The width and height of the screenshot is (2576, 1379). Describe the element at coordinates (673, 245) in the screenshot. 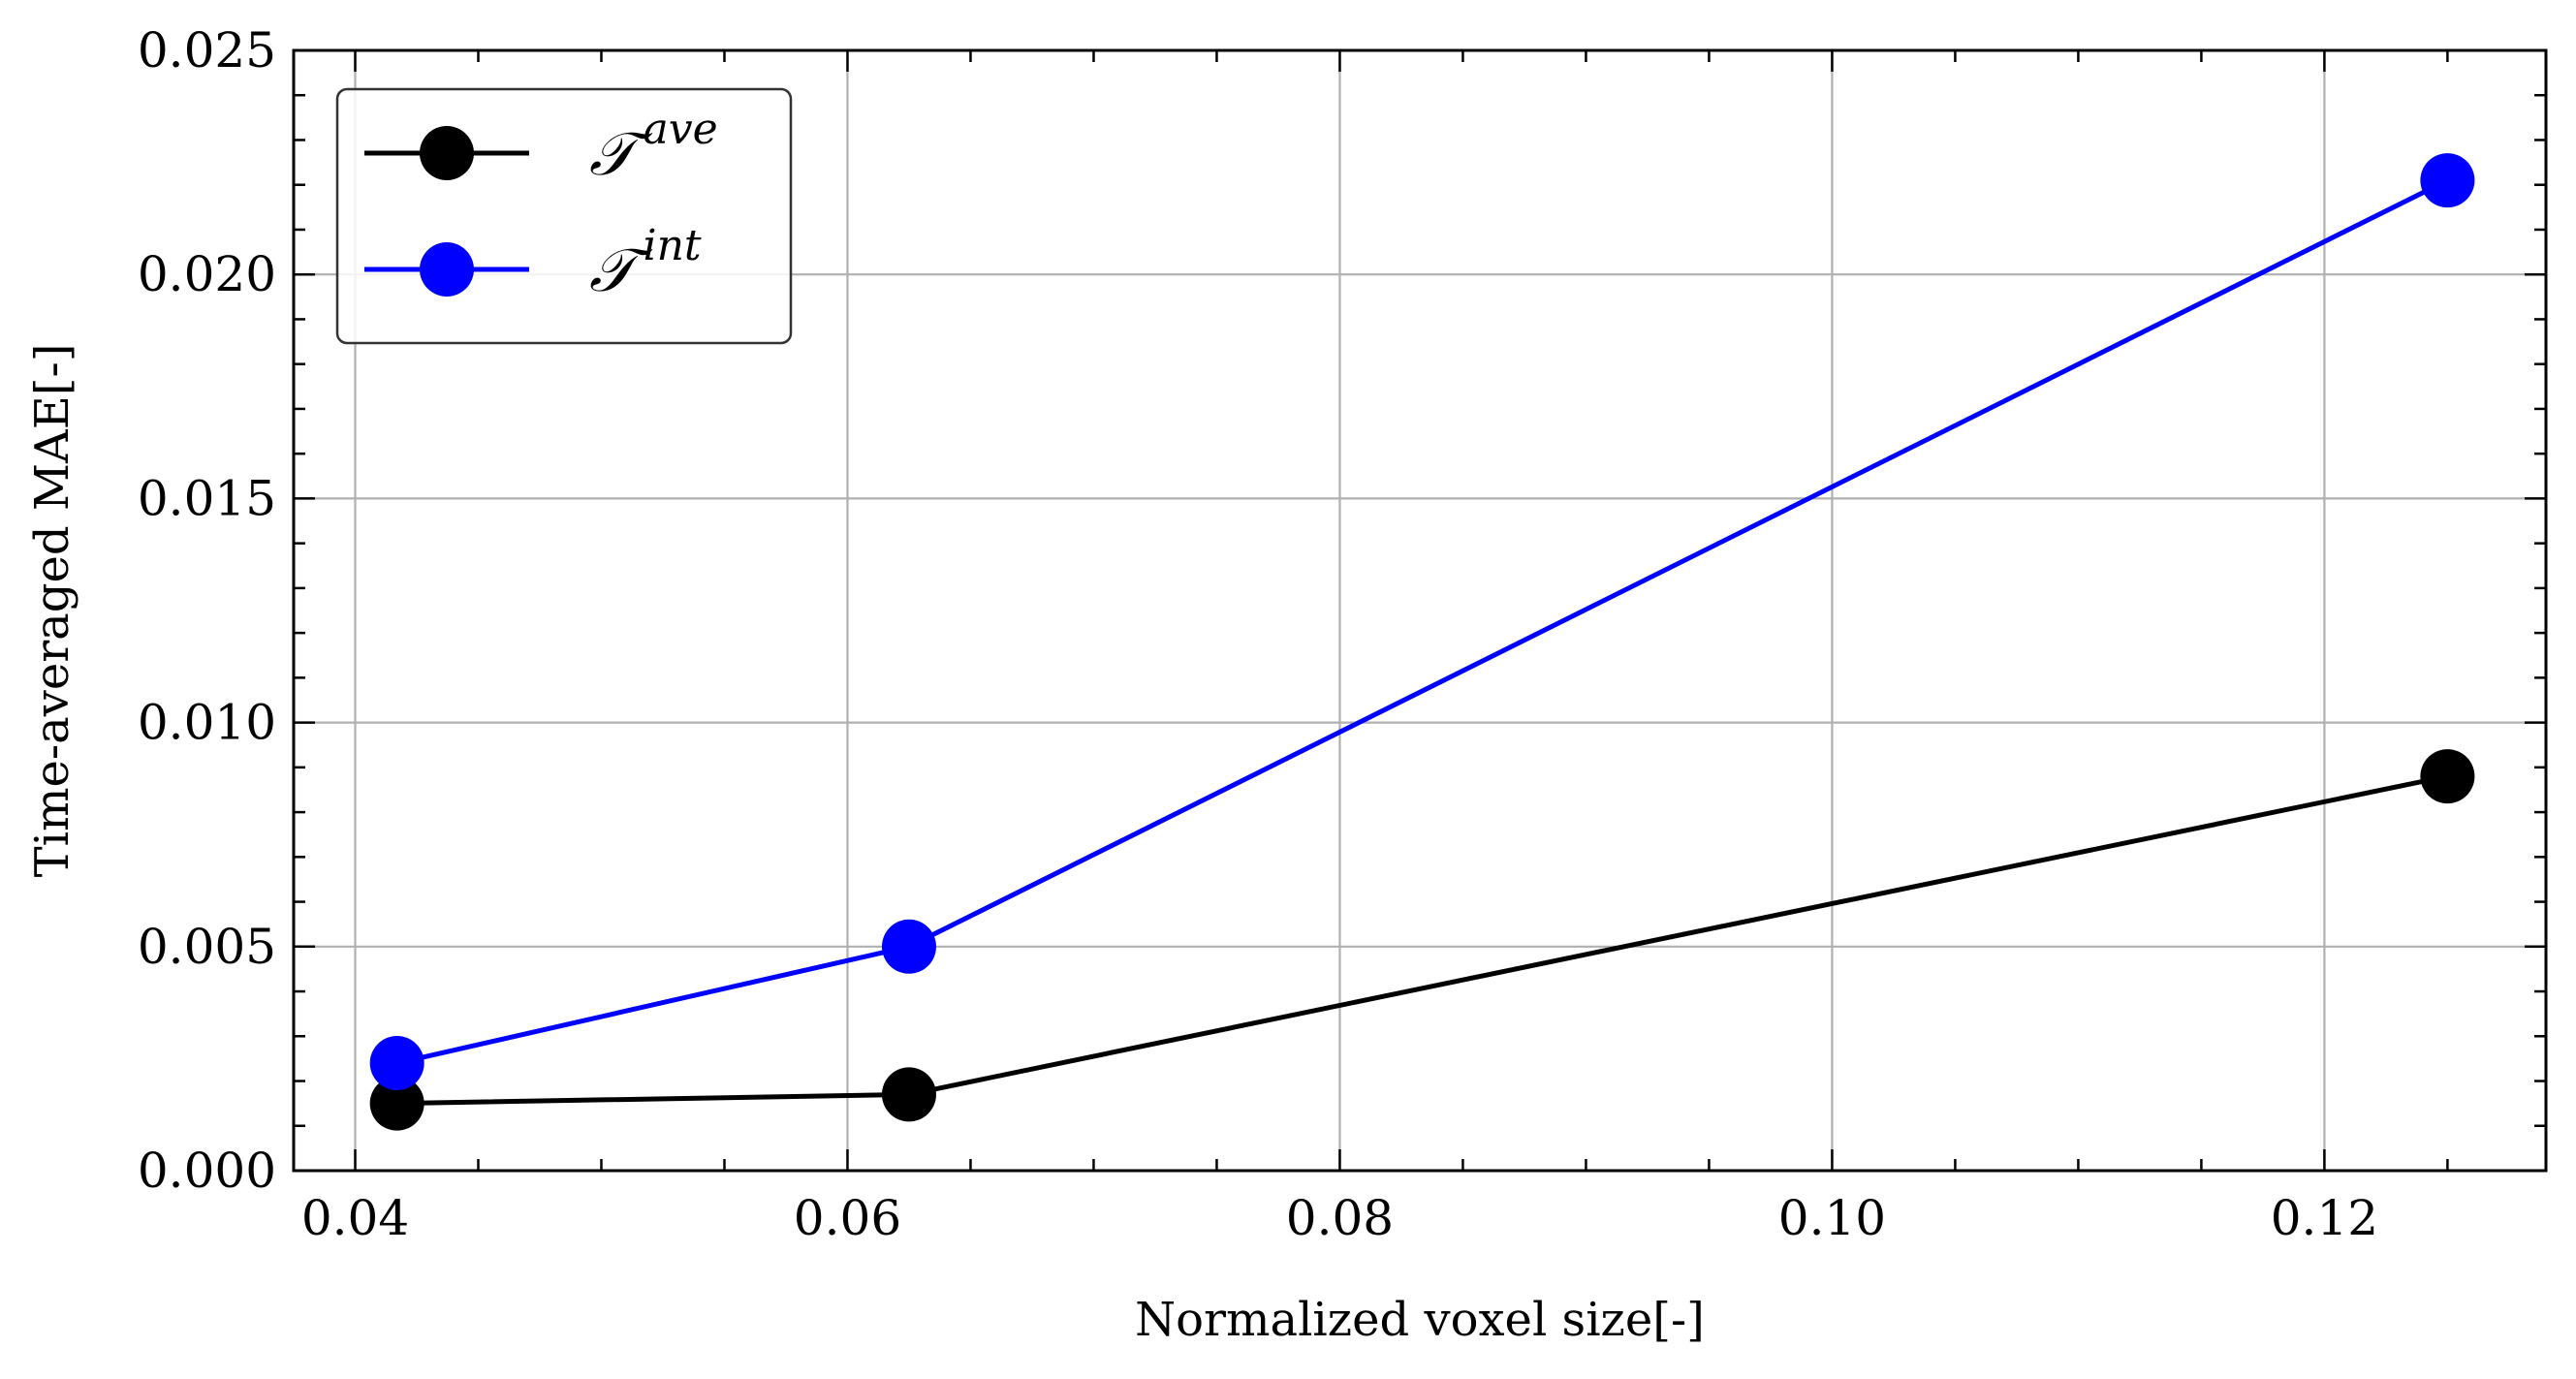

I see `legend-label-superscript: int` at that location.